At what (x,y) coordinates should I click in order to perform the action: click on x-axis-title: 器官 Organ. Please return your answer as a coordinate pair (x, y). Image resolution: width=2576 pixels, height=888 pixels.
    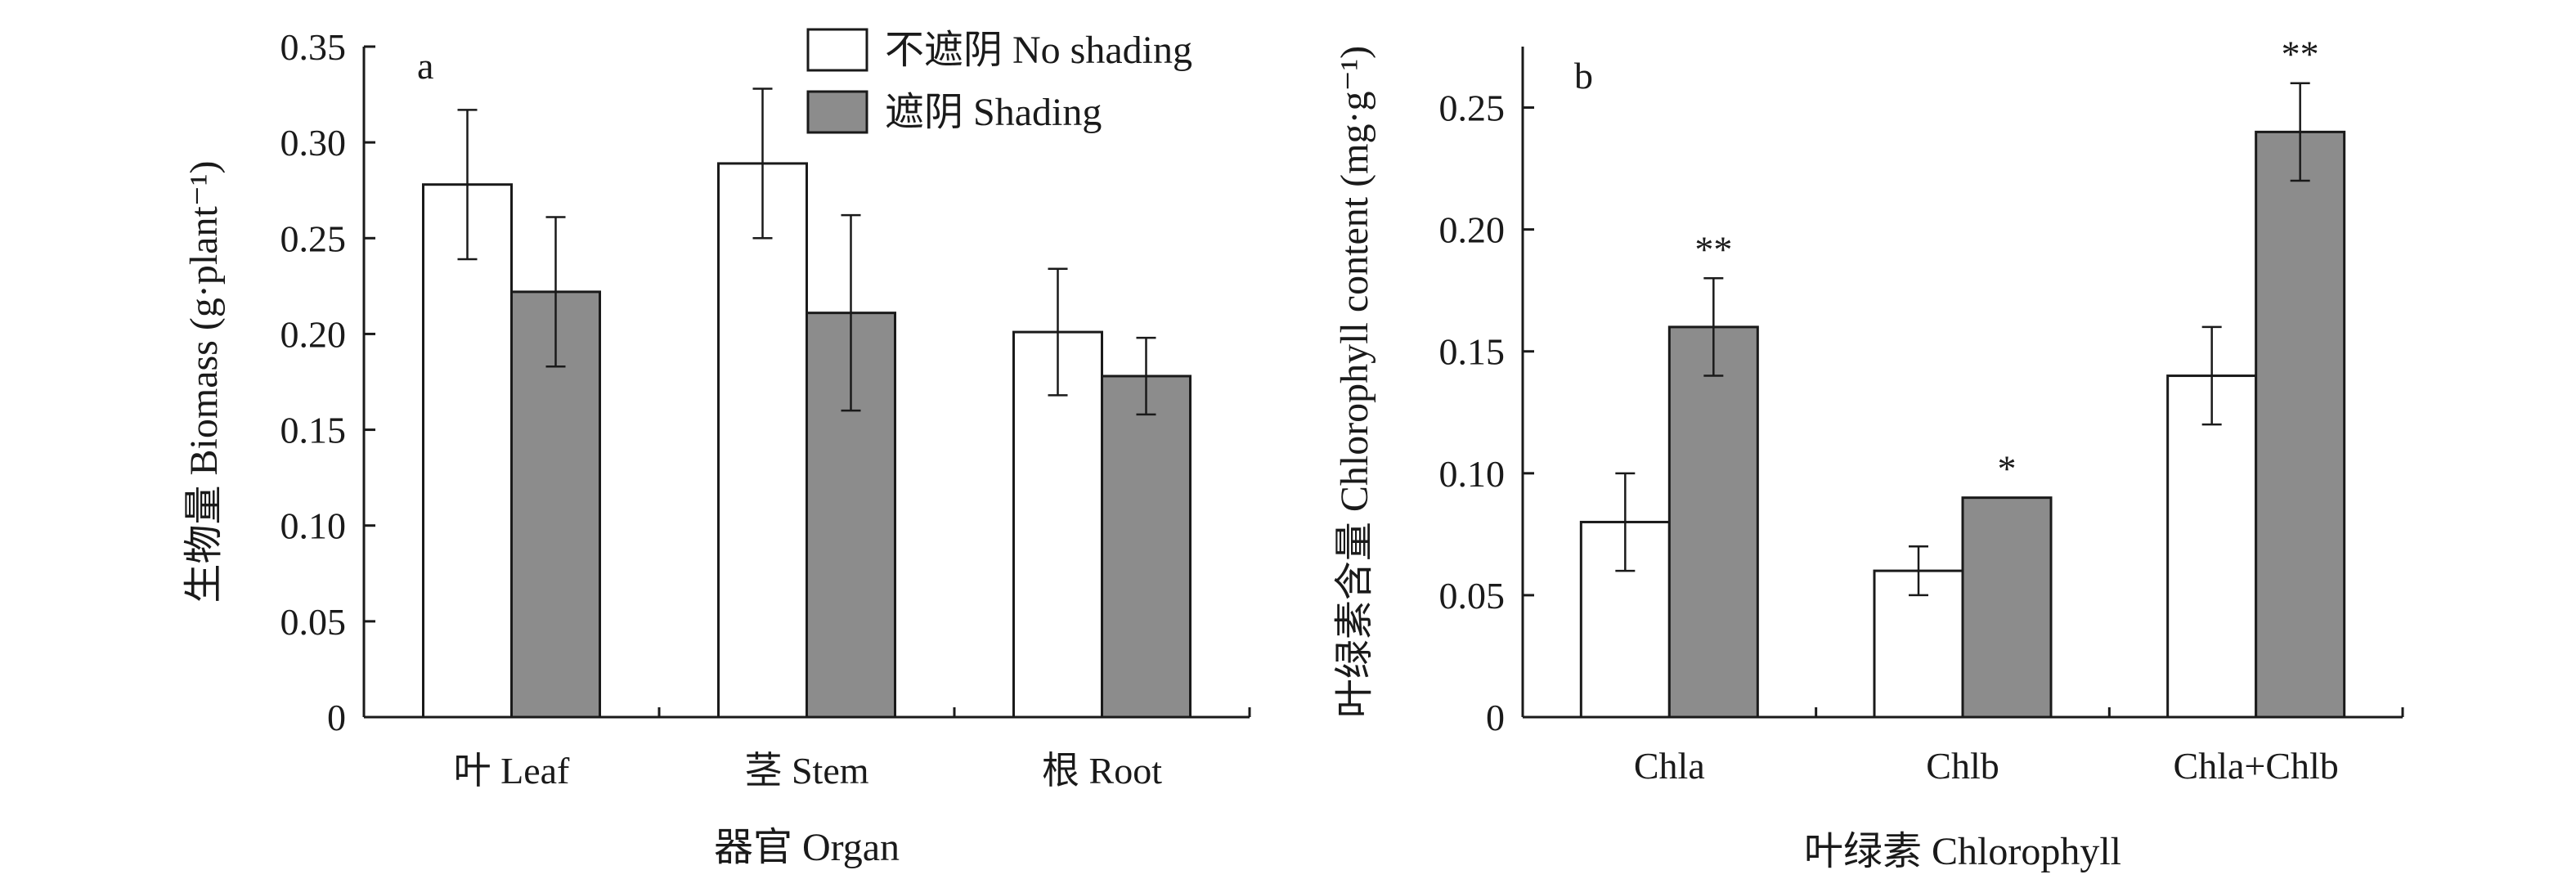
    Looking at the image, I should click on (807, 847).